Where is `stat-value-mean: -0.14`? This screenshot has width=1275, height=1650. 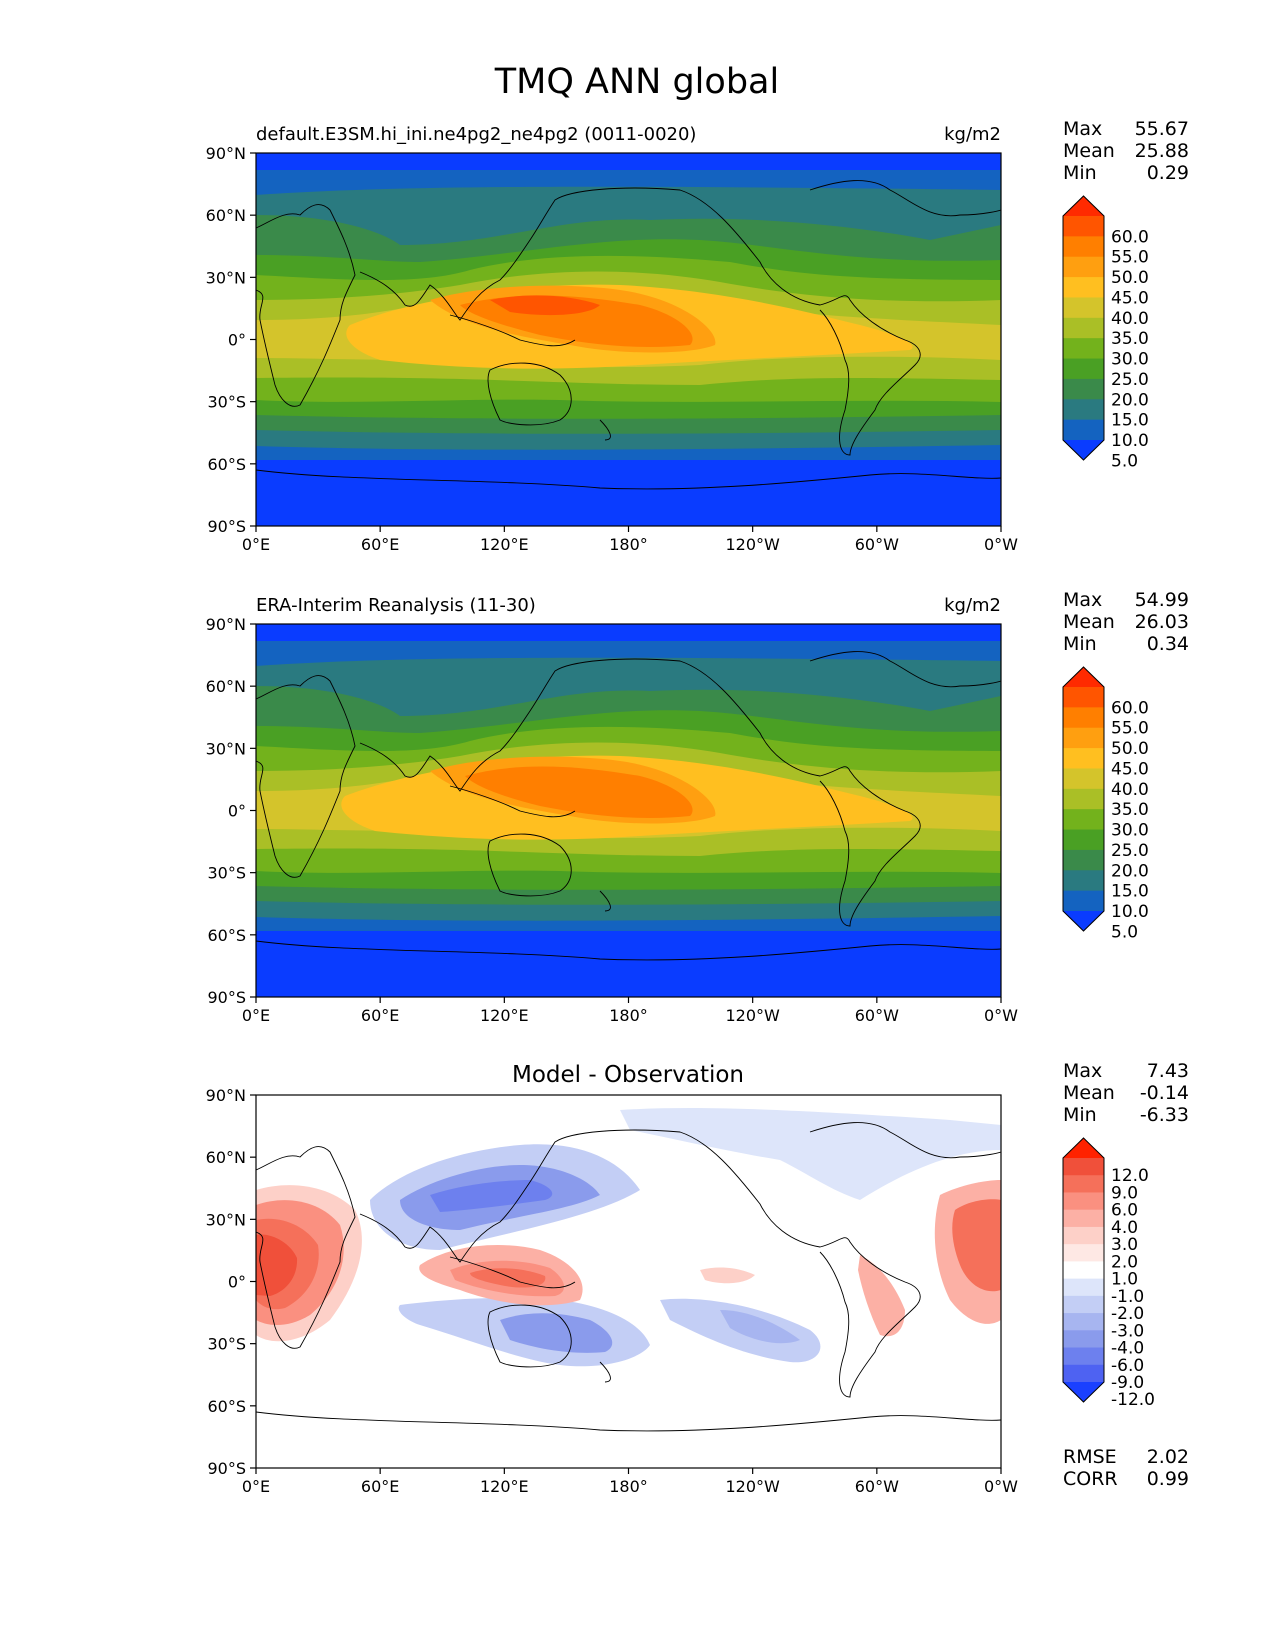 stat-value-mean: -0.14 is located at coordinates (1164, 1093).